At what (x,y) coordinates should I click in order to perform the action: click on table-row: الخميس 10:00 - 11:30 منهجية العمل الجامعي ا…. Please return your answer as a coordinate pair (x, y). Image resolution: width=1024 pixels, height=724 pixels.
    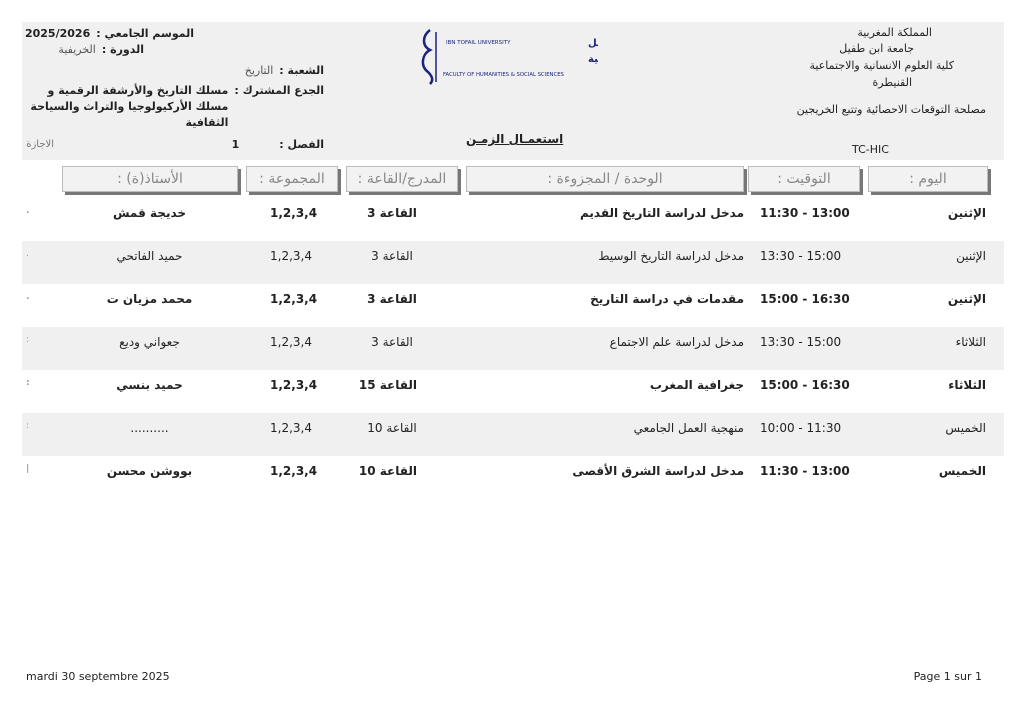
    Looking at the image, I should click on (513, 434).